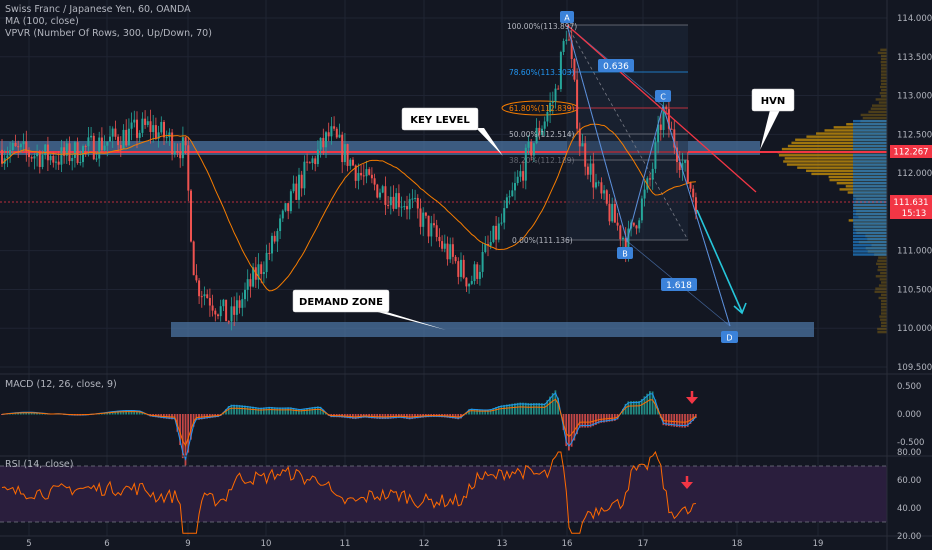 This screenshot has width=932, height=550. Describe the element at coordinates (42, 21) in the screenshot. I see `ma-legend: MA (100, close)` at that location.